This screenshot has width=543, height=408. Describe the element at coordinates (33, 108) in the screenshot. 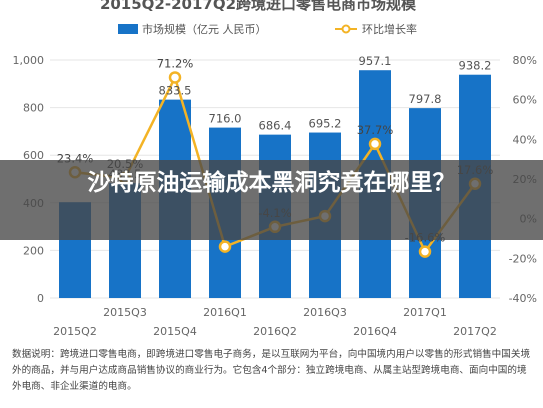

I see `y-left-tick-label: 800` at that location.